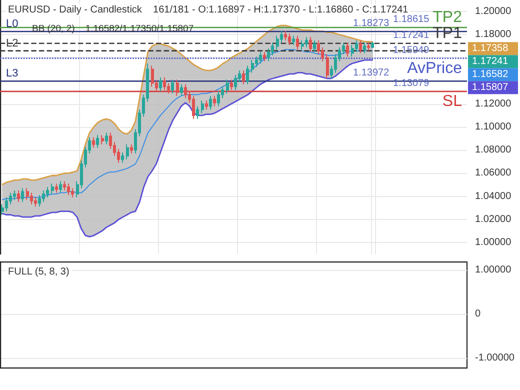 This screenshot has width=520, height=390. What do you see at coordinates (490, 48) in the screenshot?
I see `text: 1.17358` at bounding box center [490, 48].